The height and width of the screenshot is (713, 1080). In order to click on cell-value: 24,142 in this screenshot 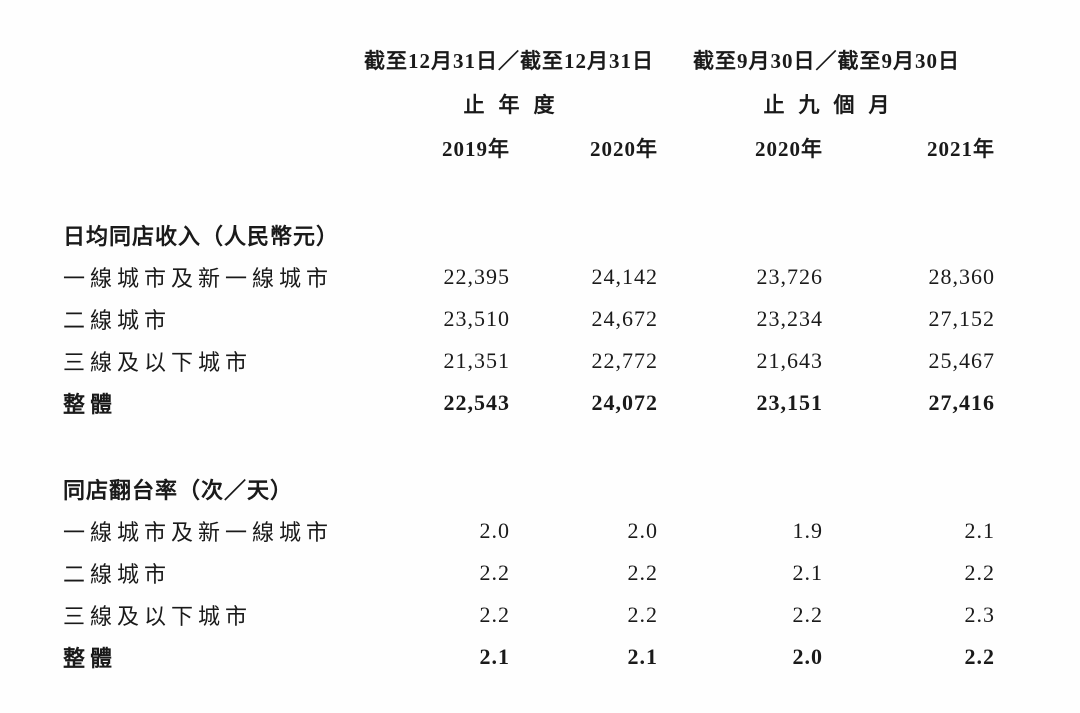, I will do `click(624, 276)`.